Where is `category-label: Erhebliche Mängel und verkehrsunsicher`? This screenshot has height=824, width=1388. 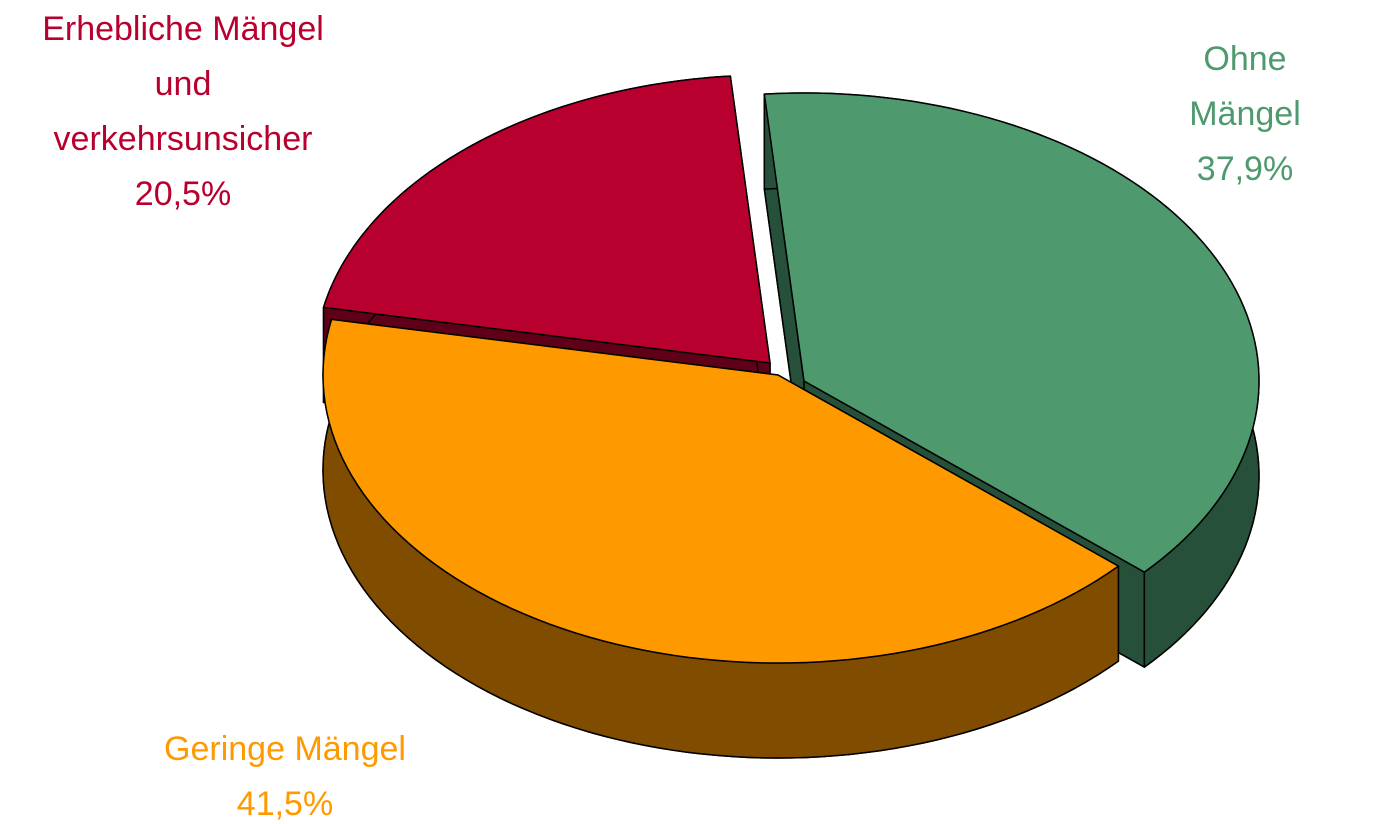 category-label: Erhebliche Mängel und verkehrsunsicher is located at coordinates (183, 84).